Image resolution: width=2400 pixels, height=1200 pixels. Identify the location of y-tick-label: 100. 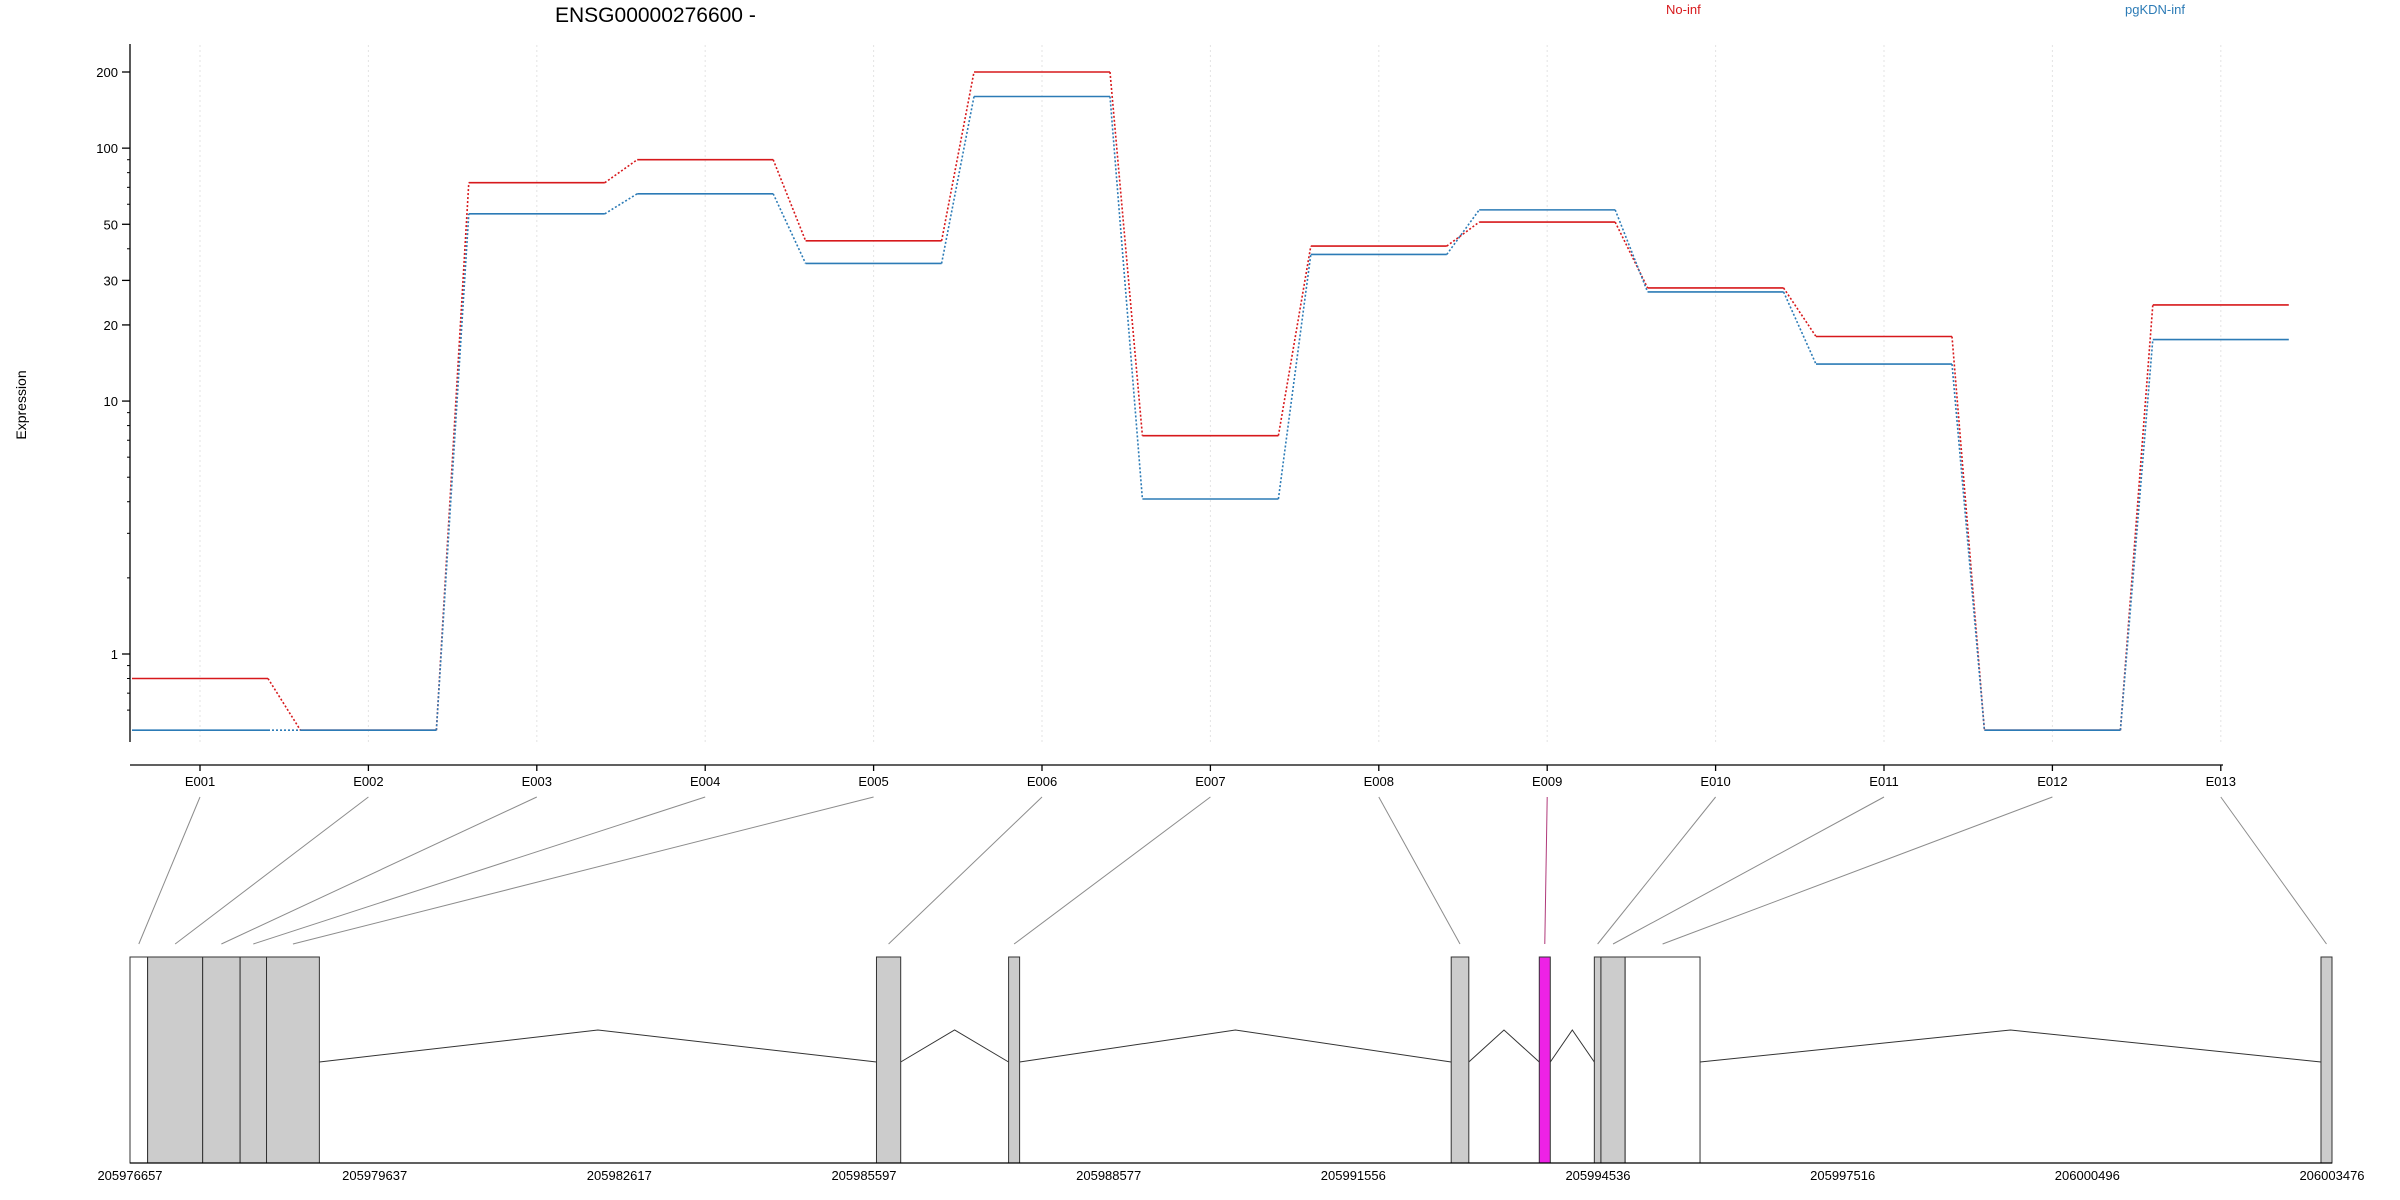
(107, 148).